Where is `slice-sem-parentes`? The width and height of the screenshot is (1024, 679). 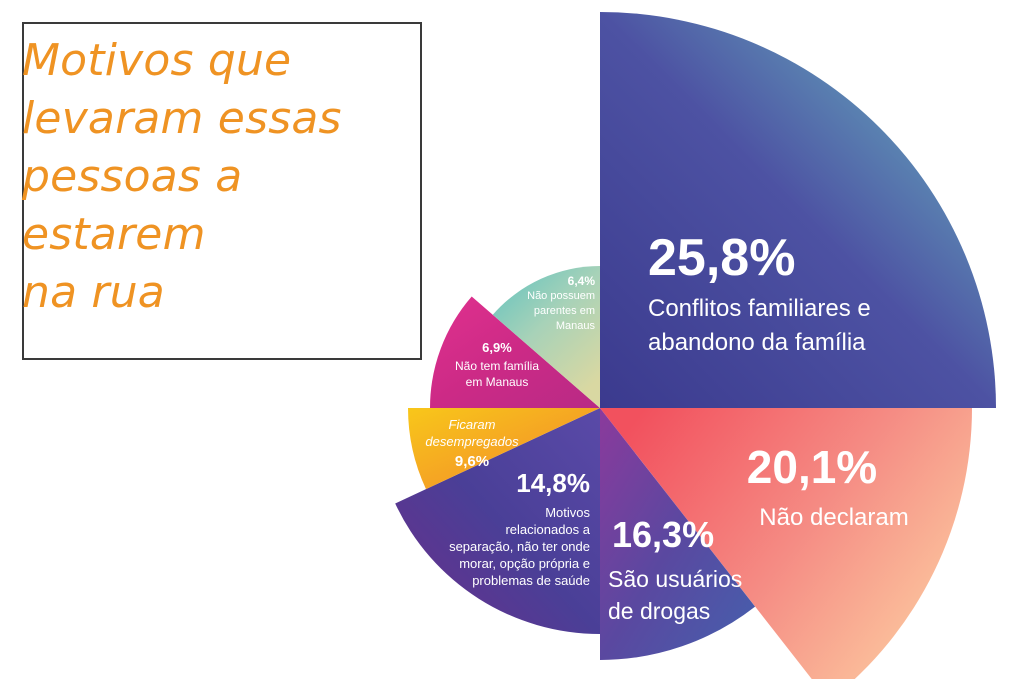
slice-sem-parentes is located at coordinates (546, 337).